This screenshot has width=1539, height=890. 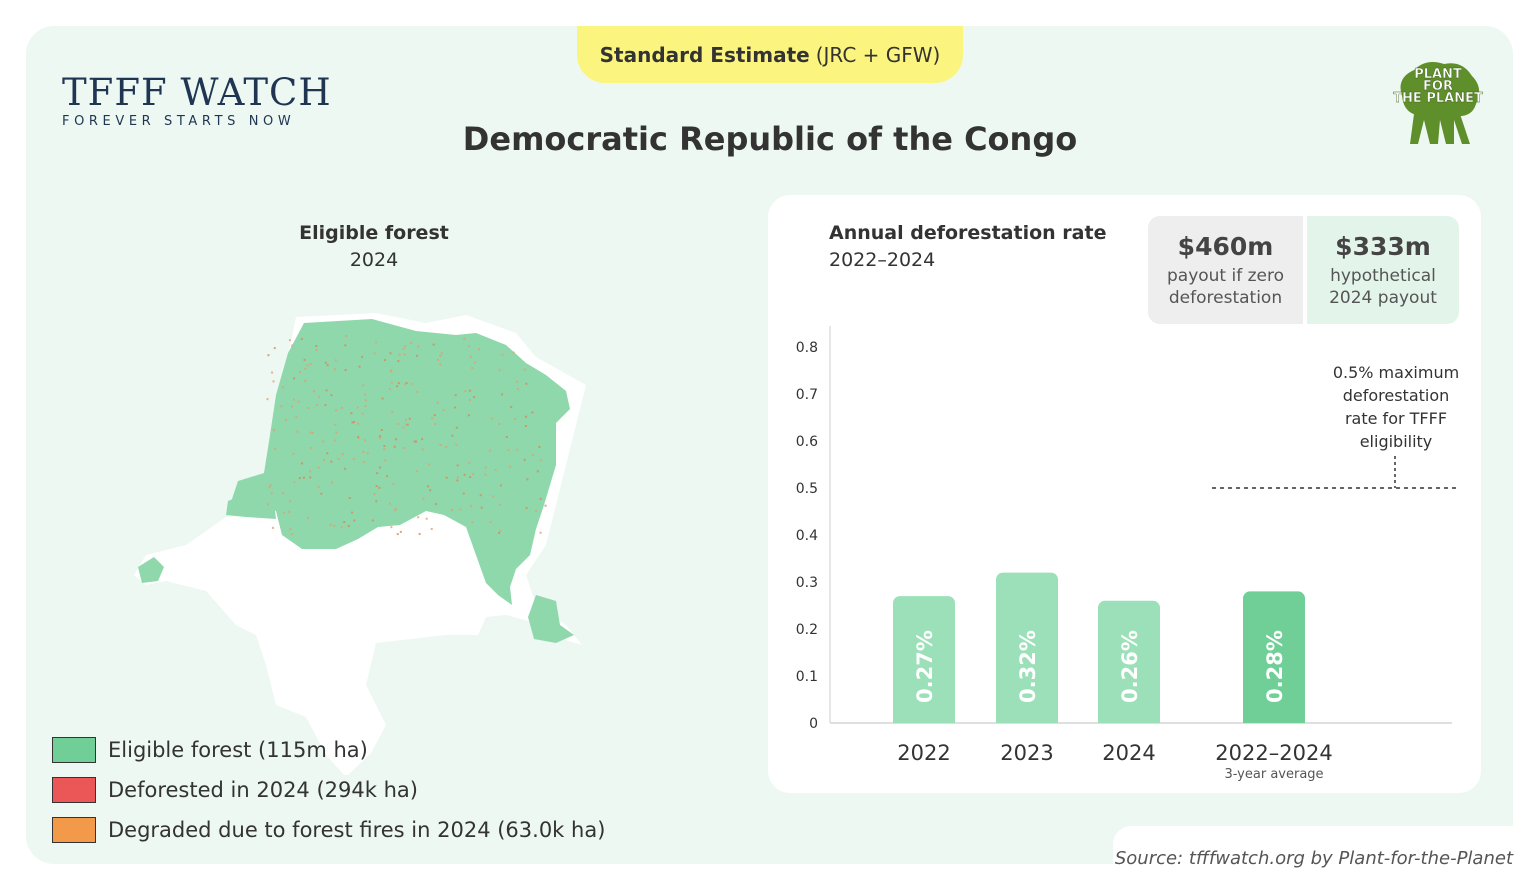 I want to click on eligible-forest-region, so click(x=400, y=462).